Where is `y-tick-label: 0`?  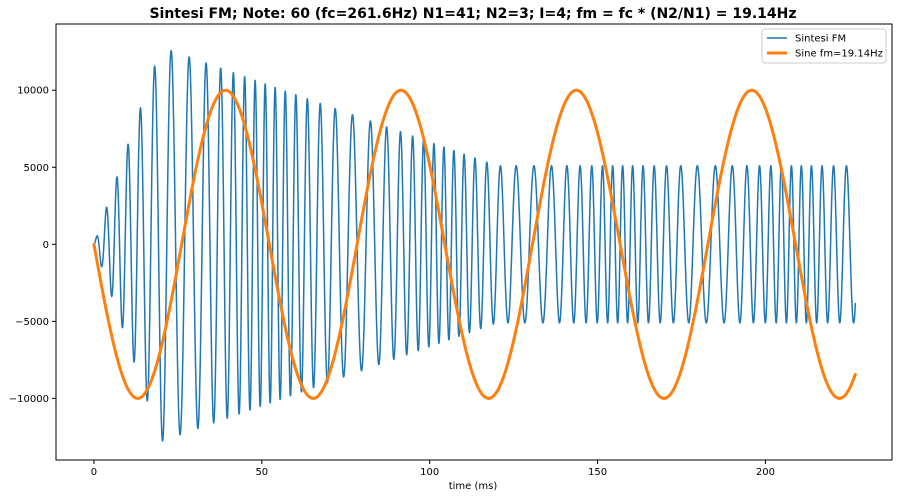 y-tick-label: 0 is located at coordinates (46, 245).